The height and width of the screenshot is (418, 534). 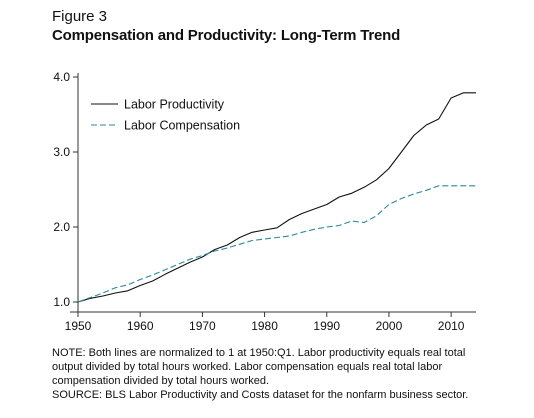 I want to click on figure-label: Figure 3, so click(x=80, y=16).